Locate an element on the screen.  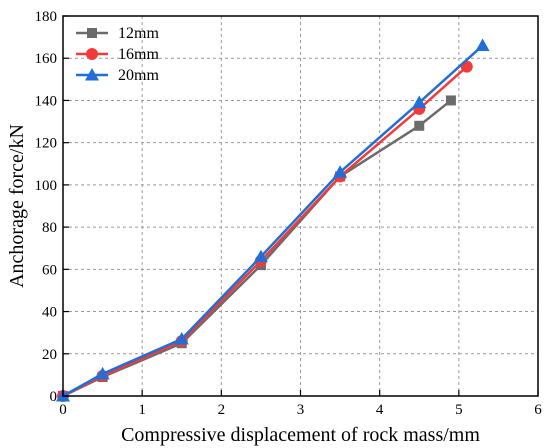
x-tick-label: 2 is located at coordinates (222, 410).